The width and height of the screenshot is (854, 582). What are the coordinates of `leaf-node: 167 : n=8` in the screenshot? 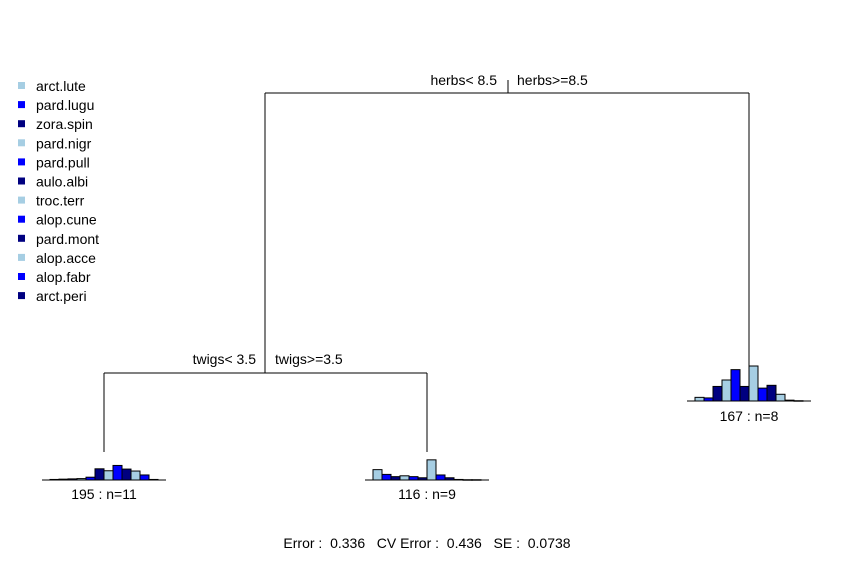 It's located at (749, 394).